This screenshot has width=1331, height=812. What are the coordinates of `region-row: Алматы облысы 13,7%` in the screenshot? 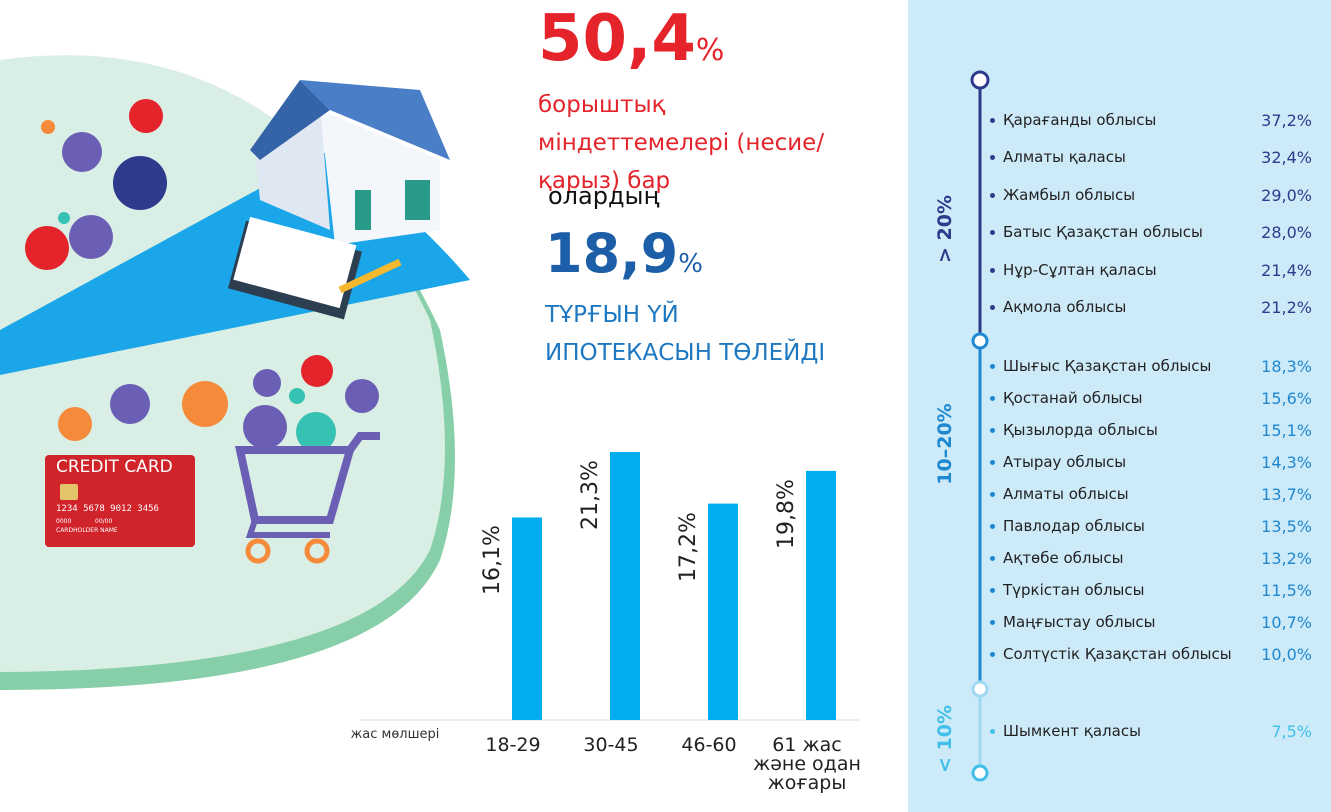 It's located at (1151, 494).